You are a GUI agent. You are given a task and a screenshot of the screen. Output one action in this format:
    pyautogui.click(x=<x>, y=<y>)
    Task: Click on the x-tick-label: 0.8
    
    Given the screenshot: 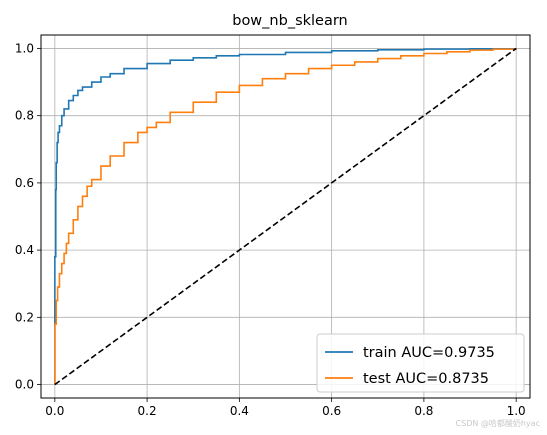 What is the action you would take?
    pyautogui.click(x=423, y=411)
    